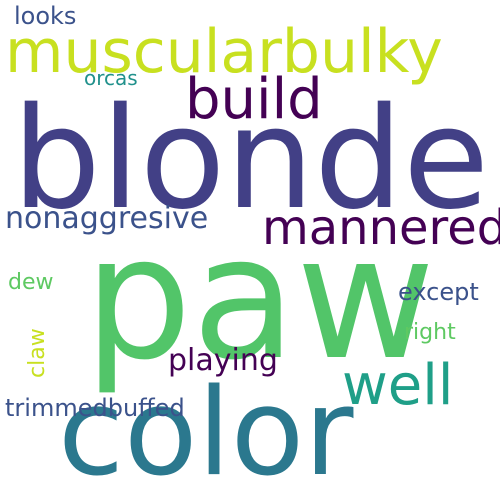  What do you see at coordinates (254, 99) in the screenshot?
I see `word-build: build` at bounding box center [254, 99].